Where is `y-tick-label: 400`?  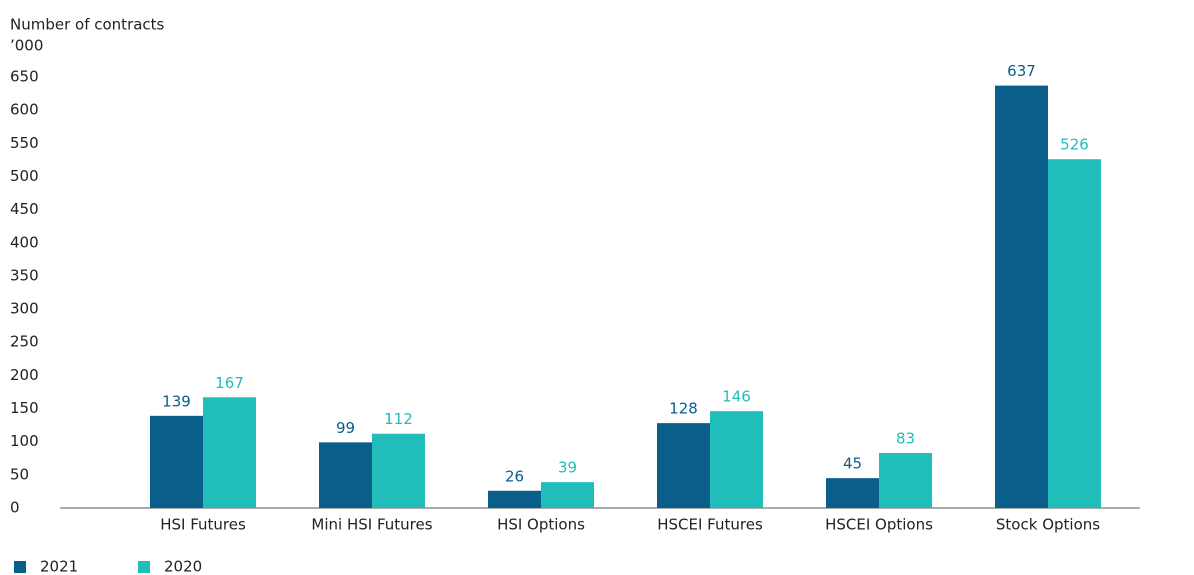
y-tick-label: 400 is located at coordinates (24, 242).